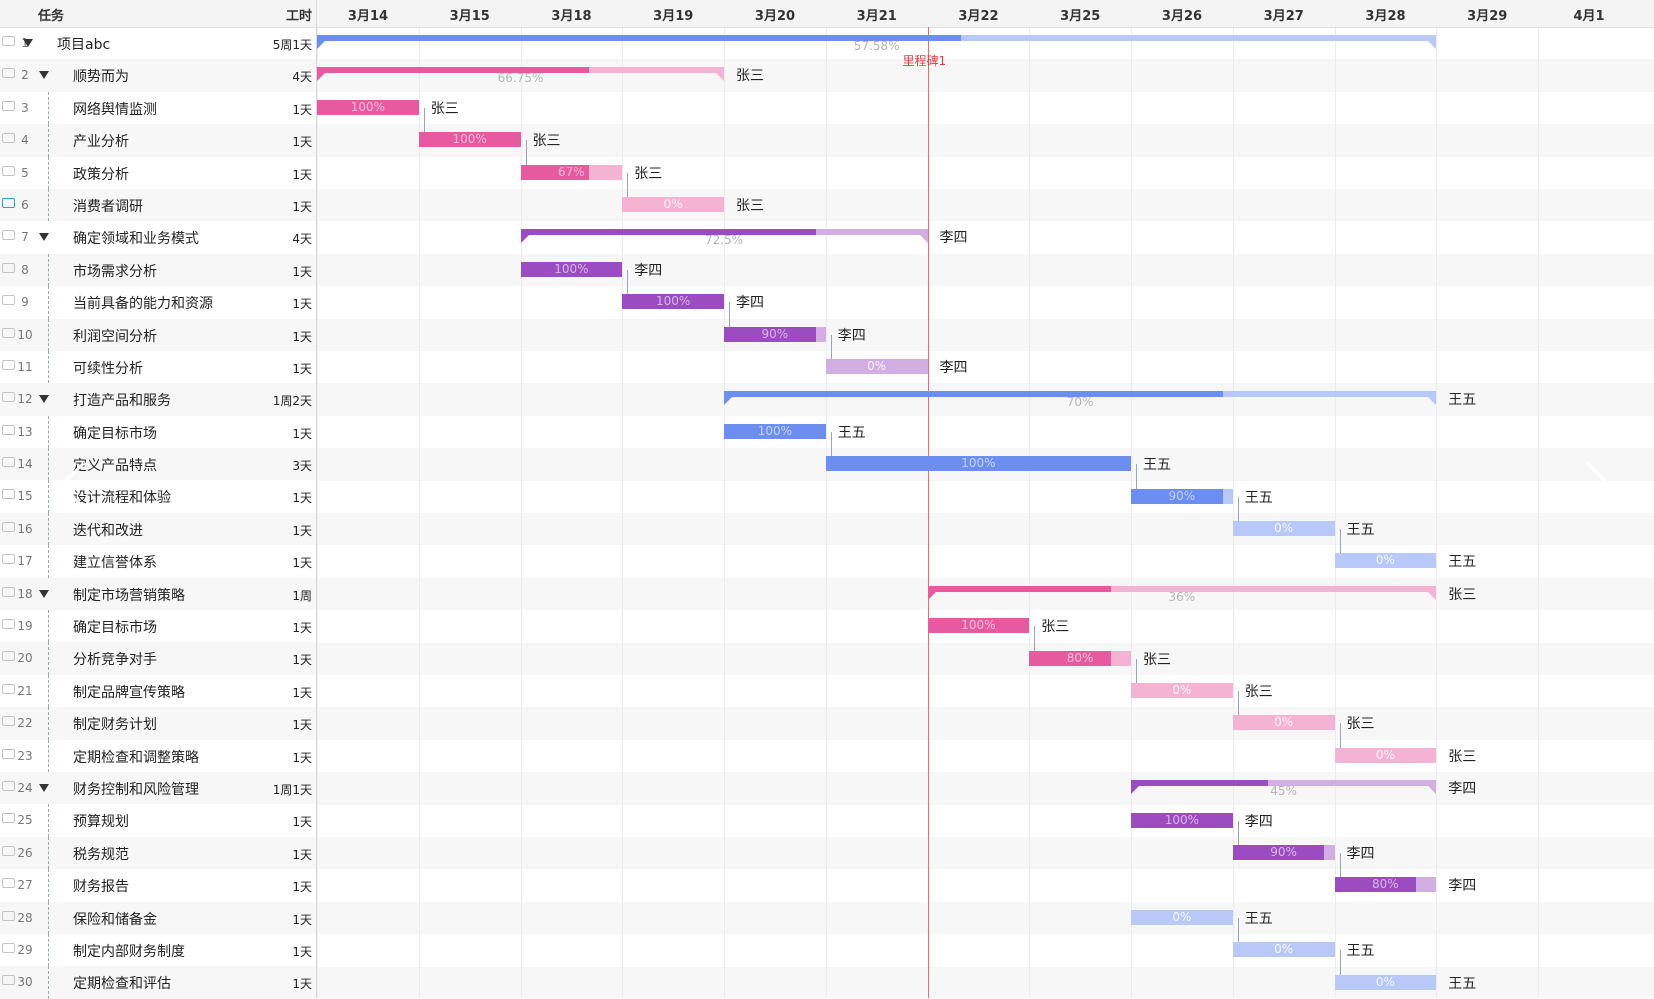 Image resolution: width=1654 pixels, height=999 pixels. What do you see at coordinates (1182, 594) in the screenshot?
I see `summary-bar: 36%` at bounding box center [1182, 594].